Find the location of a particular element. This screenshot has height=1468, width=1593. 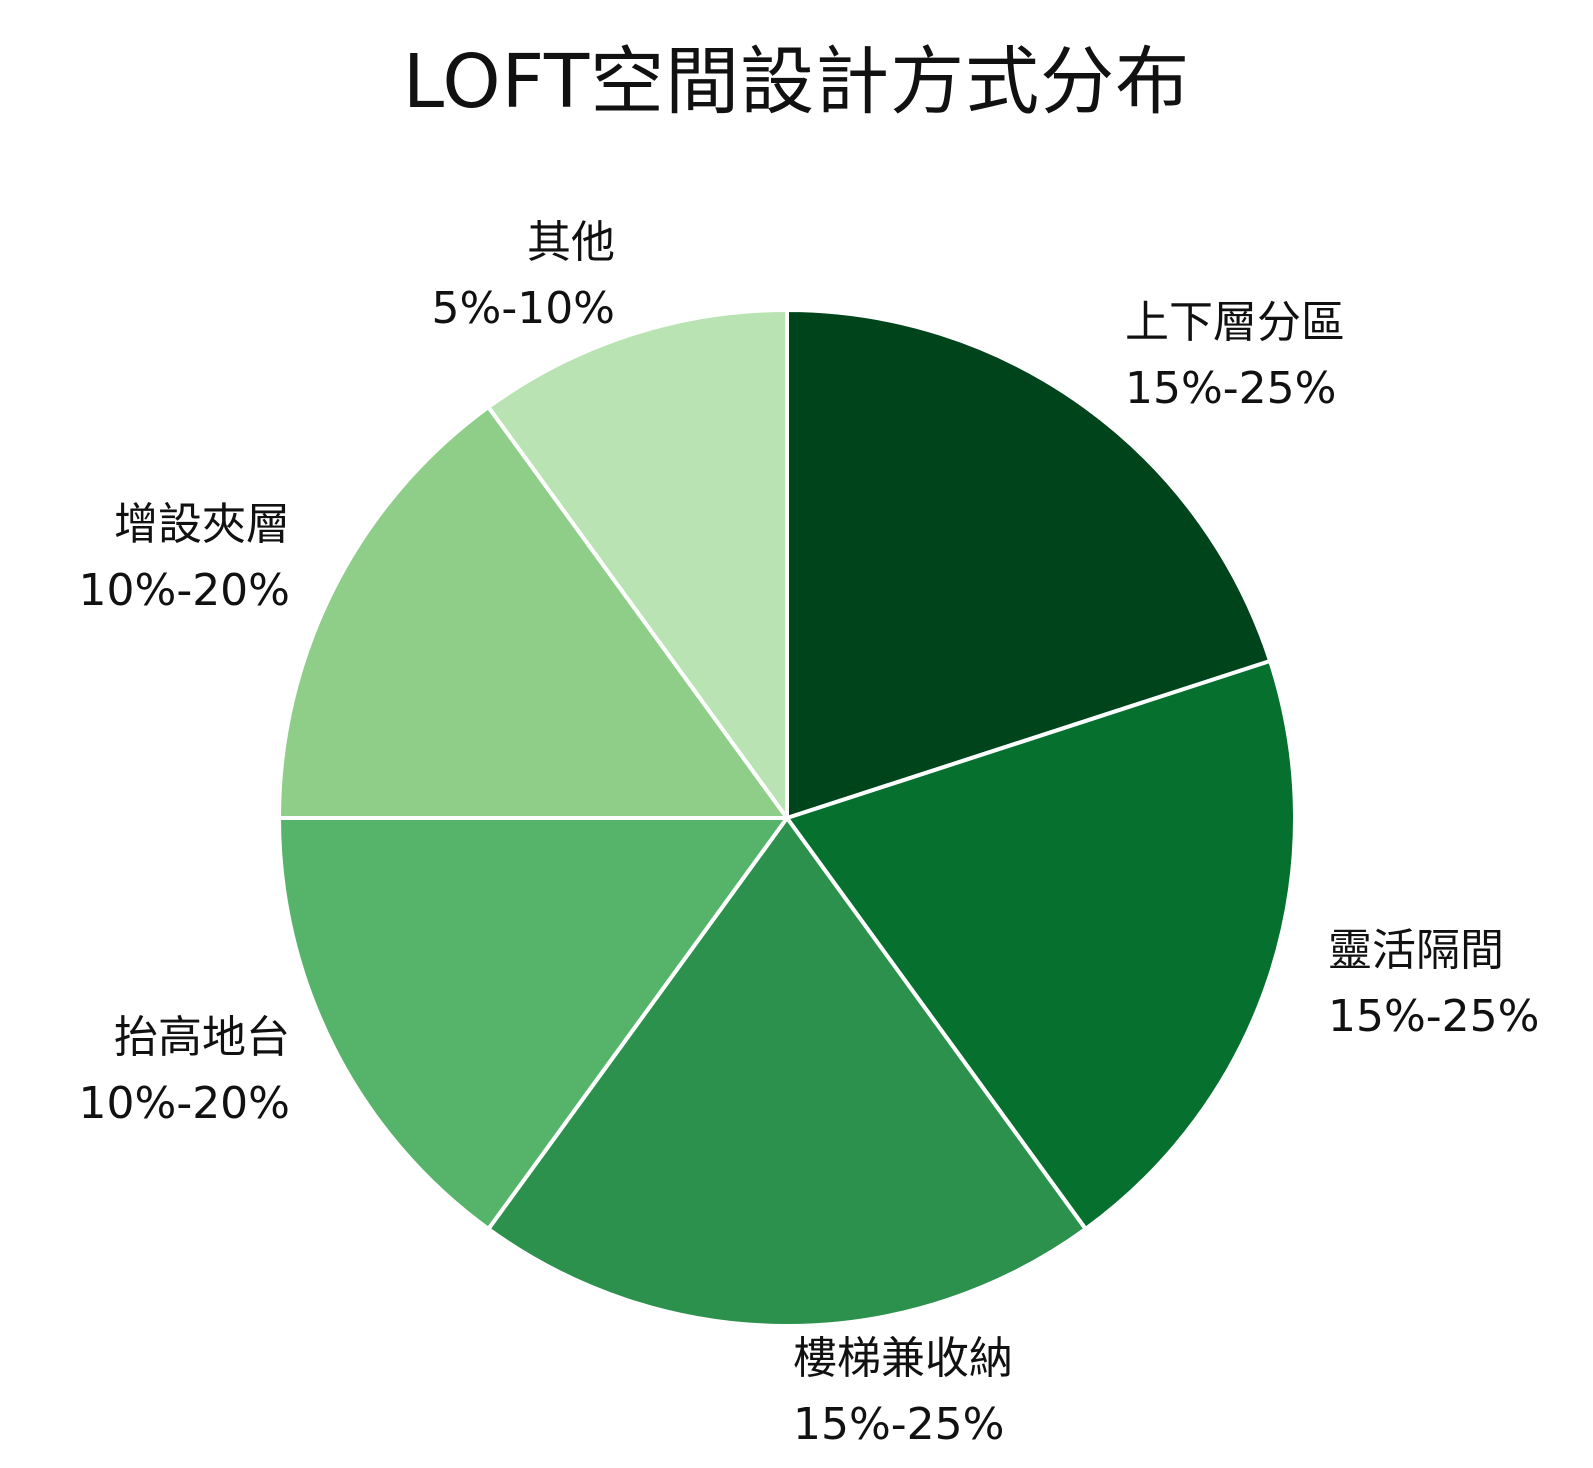

slice-name: 抬高地台 is located at coordinates (202, 1037).